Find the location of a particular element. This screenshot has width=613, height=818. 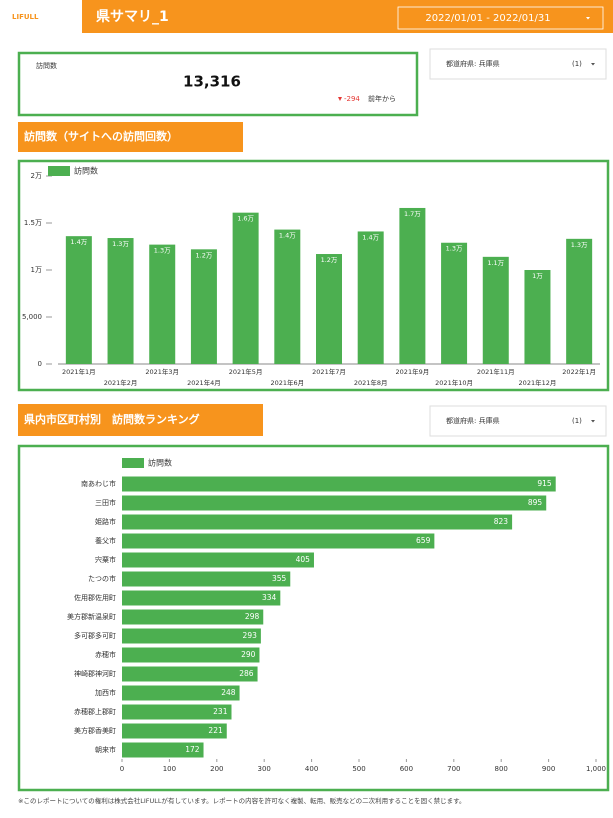

y-tick-label: 神崎郡神河町 is located at coordinates (95, 673).